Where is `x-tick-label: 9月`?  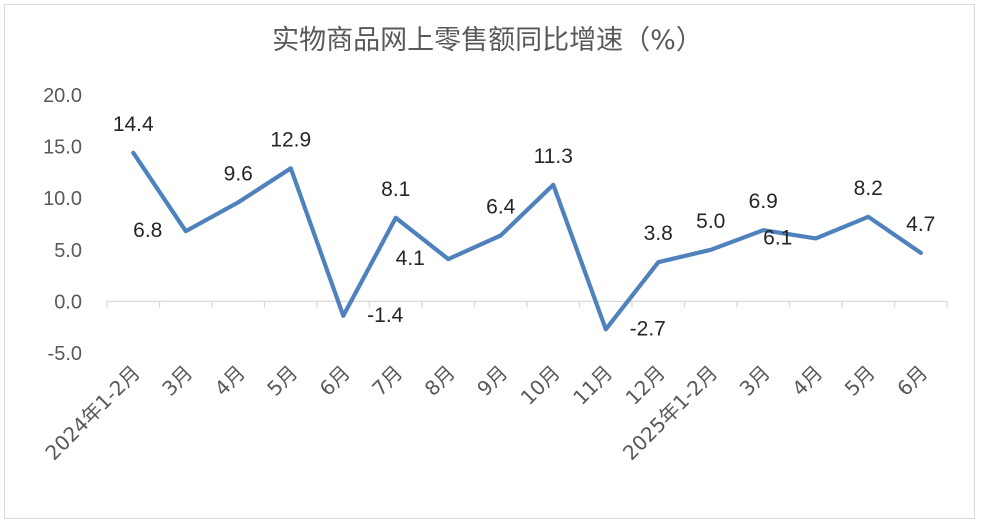
x-tick-label: 9月 is located at coordinates (492, 381).